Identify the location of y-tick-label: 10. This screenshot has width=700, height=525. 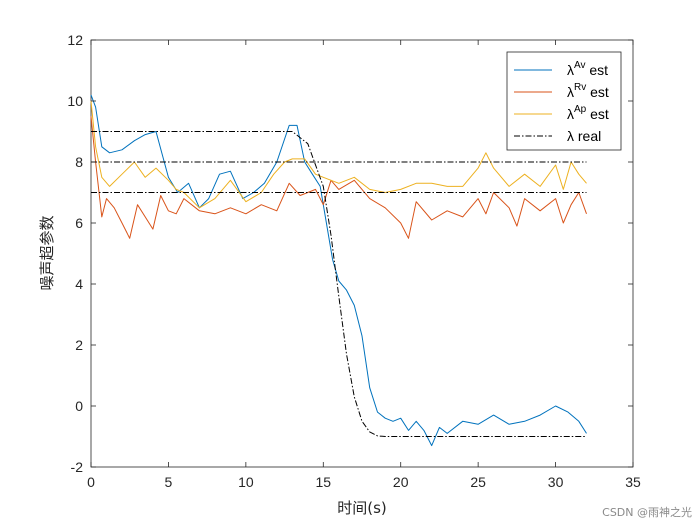
(75, 101).